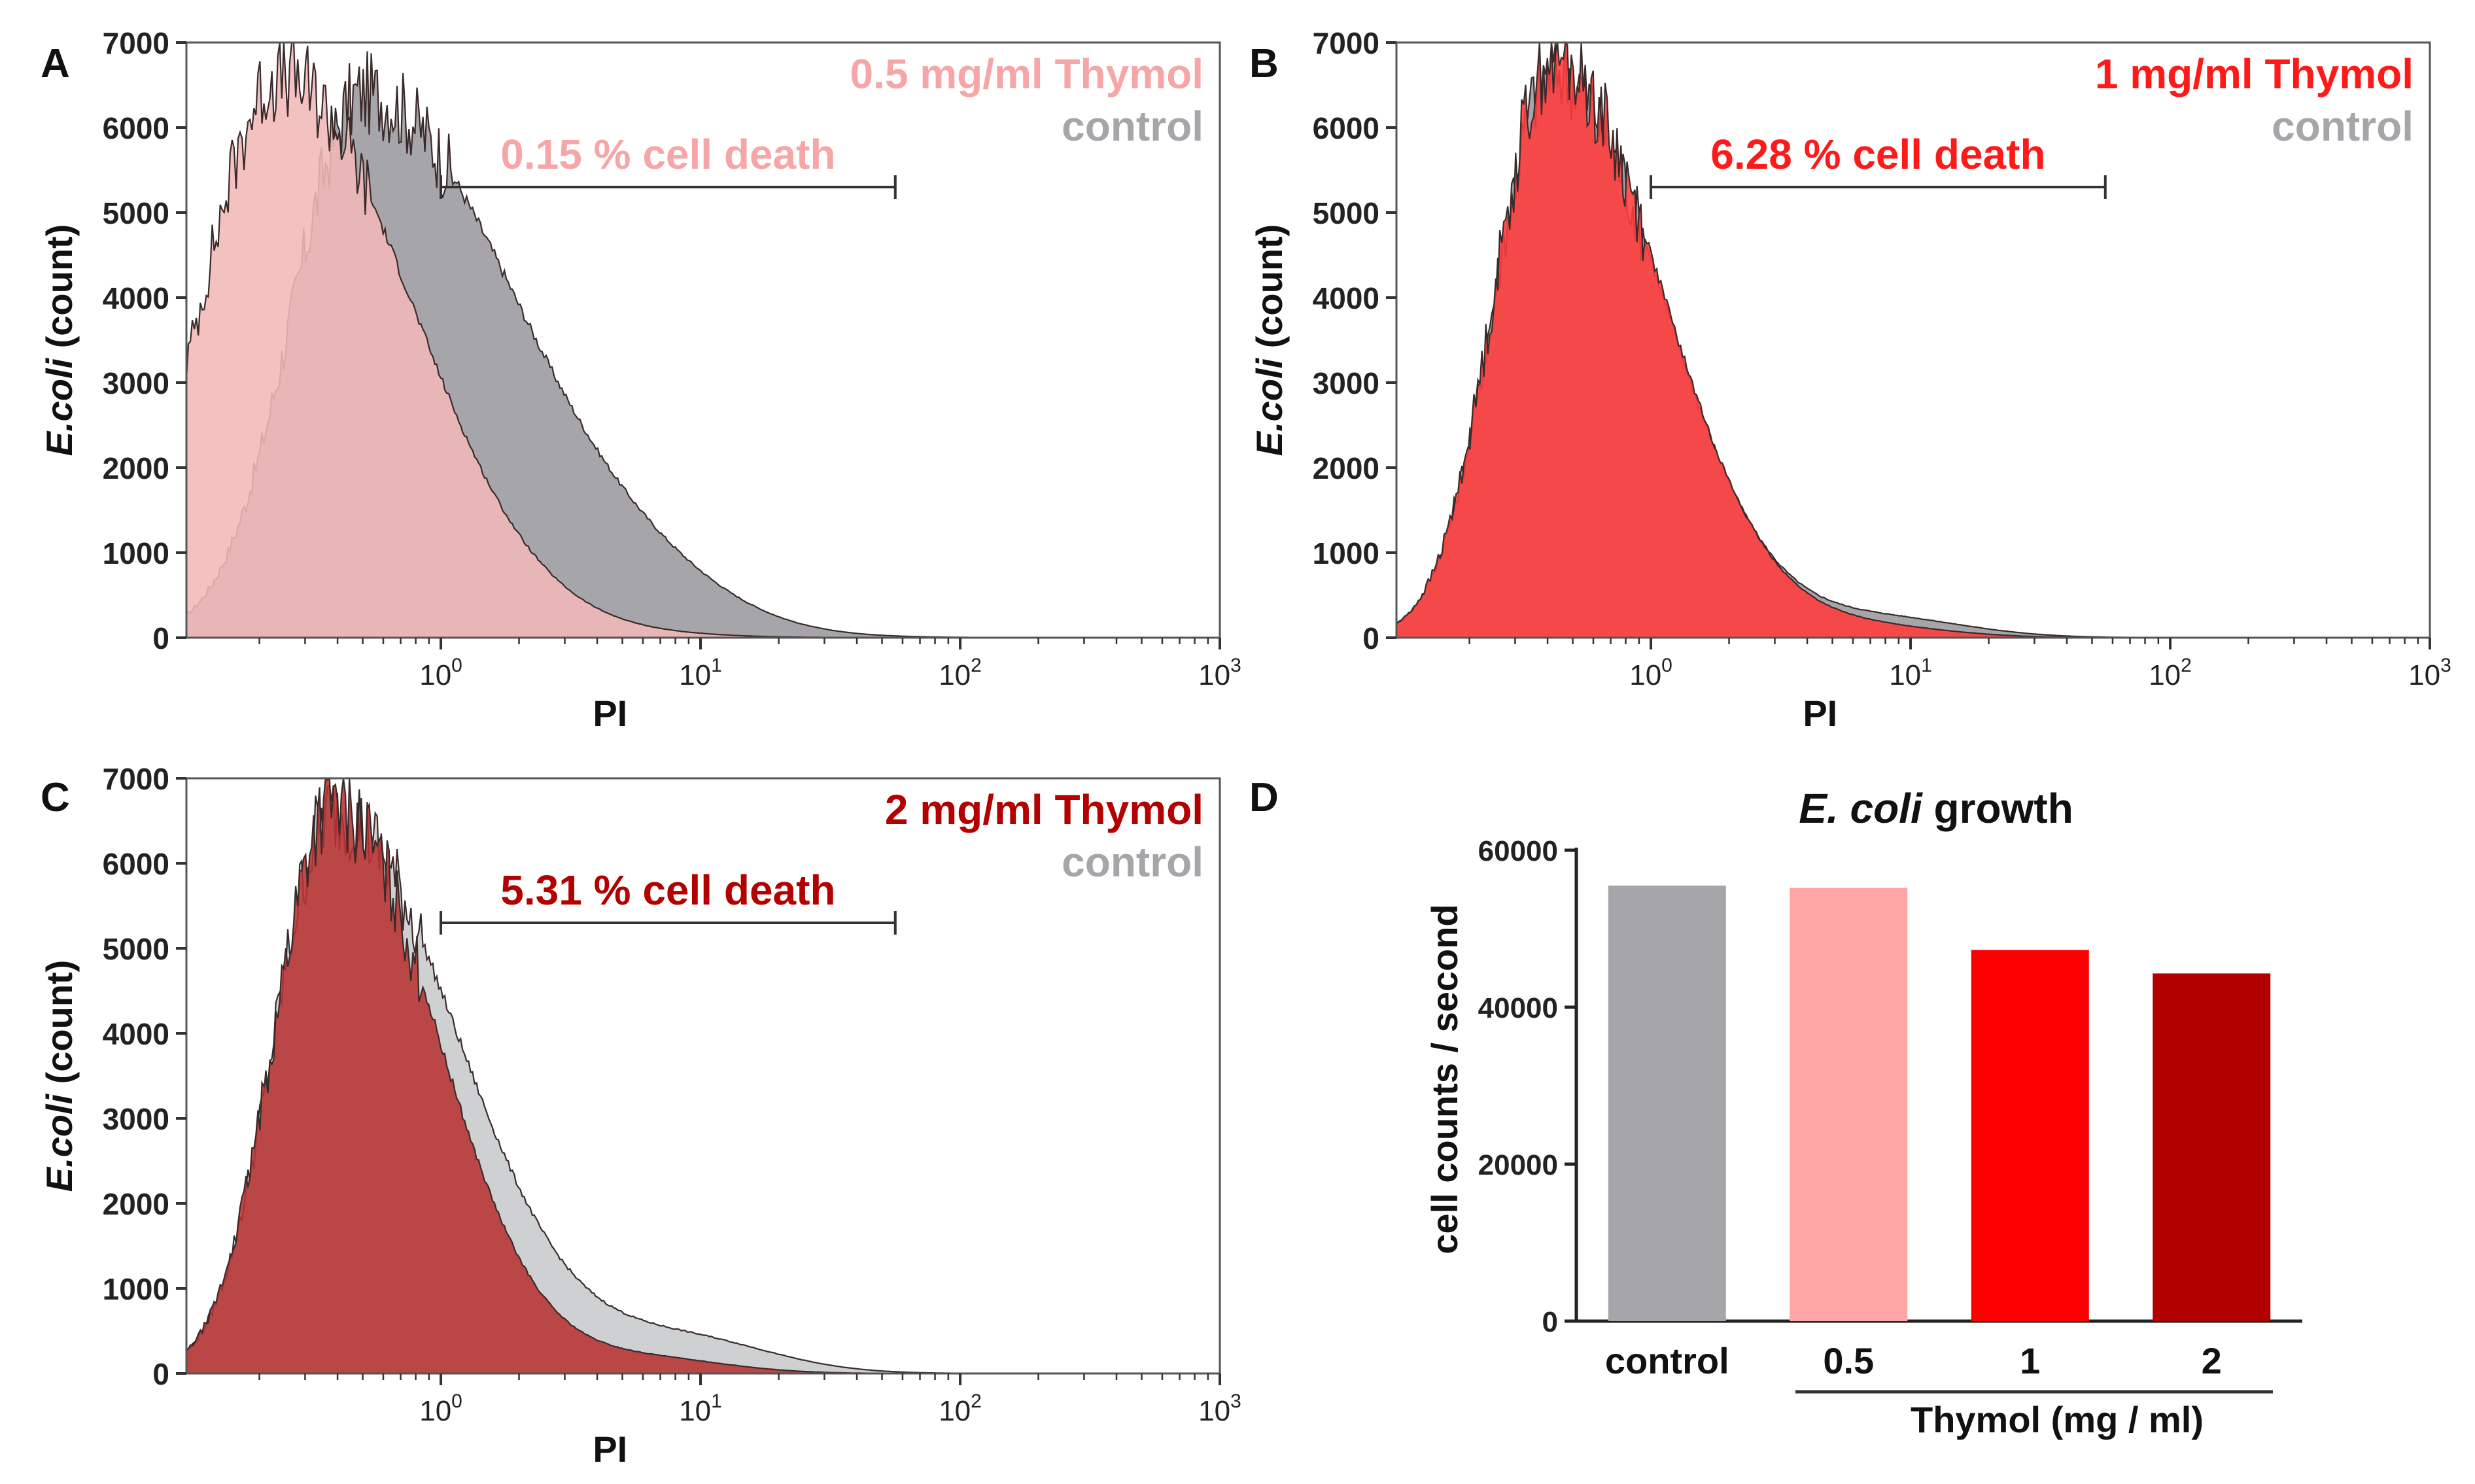 This screenshot has width=2475, height=1484. Describe the element at coordinates (1667, 1360) in the screenshot. I see `bar-category-label: control` at that location.